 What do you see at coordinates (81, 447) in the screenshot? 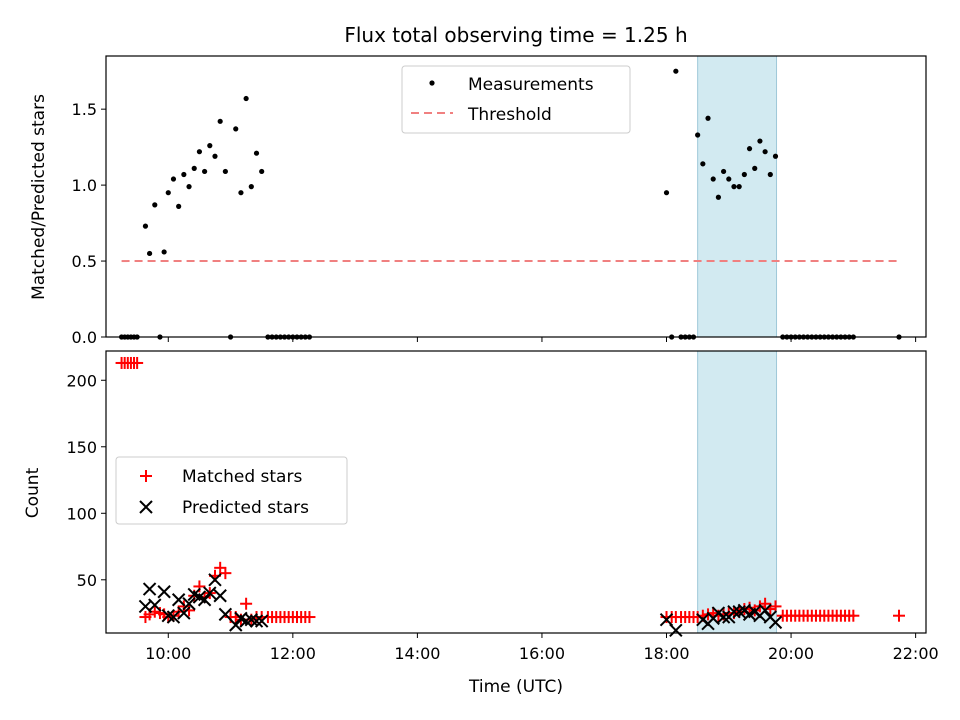
I see `count-y-tick-label: 150` at bounding box center [81, 447].